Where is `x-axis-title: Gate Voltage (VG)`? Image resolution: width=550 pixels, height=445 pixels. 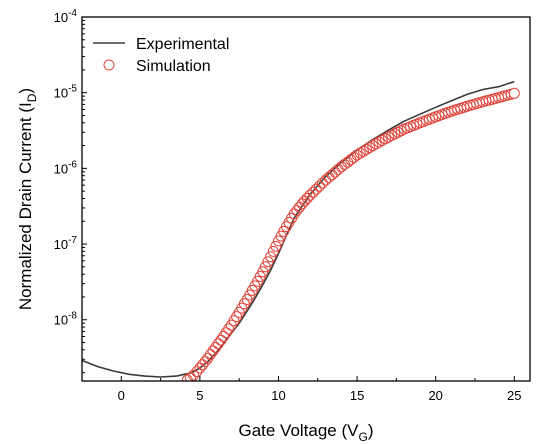
x-axis-title: Gate Voltage (VG) is located at coordinates (305, 432).